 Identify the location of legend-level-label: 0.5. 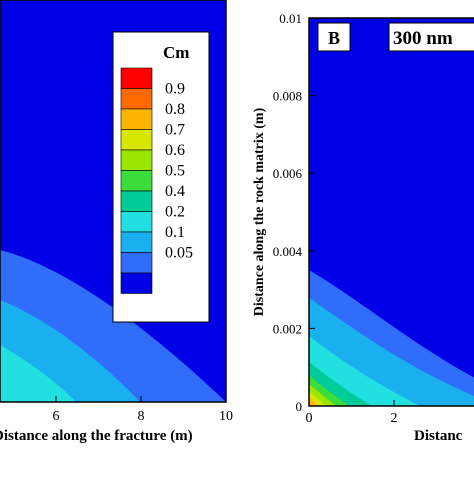
(175, 171).